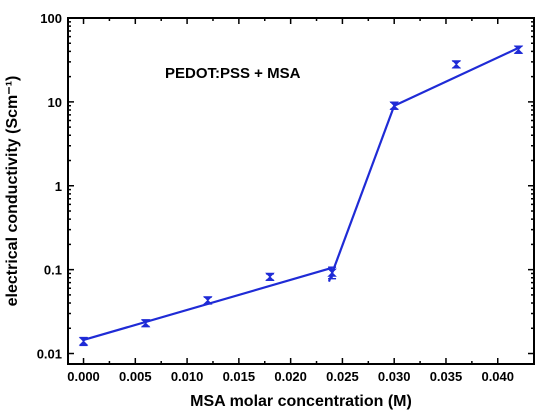  I want to click on x-tick-label: 0.030, so click(394, 376).